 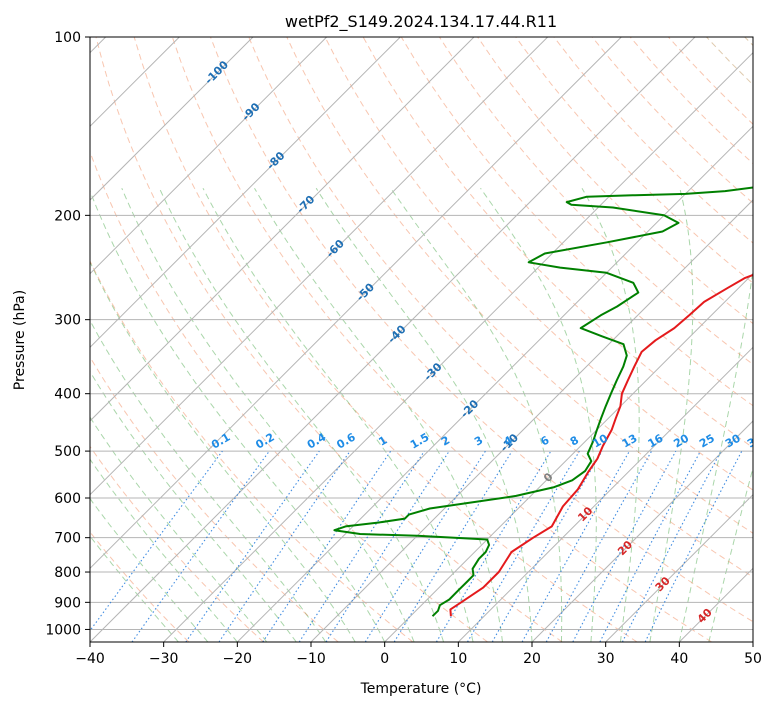 I want to click on x-tick-label: −30, so click(x=164, y=659).